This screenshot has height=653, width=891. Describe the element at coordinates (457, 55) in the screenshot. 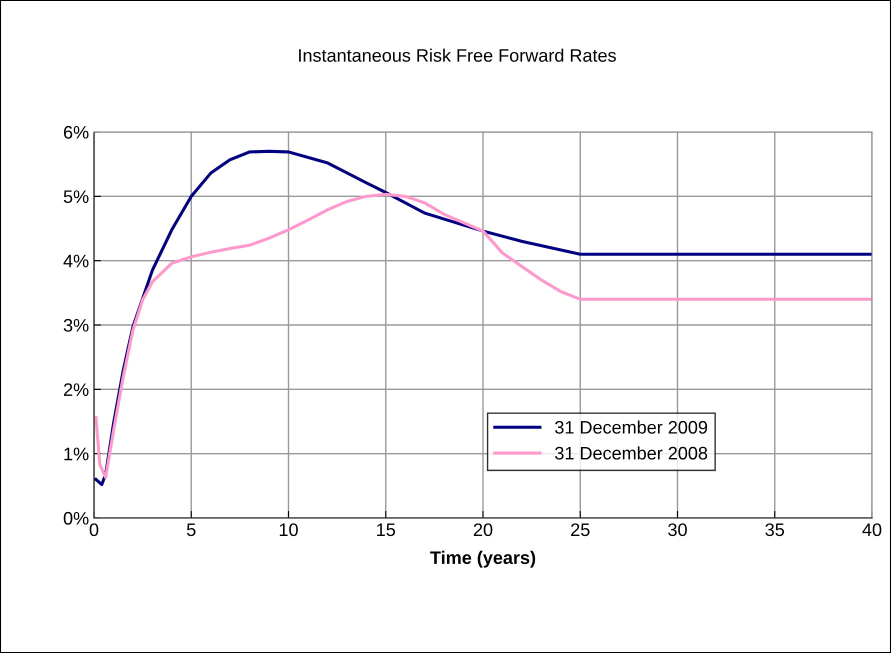

I see `chart-title: Instantaneous Risk Free Forward Rates` at that location.